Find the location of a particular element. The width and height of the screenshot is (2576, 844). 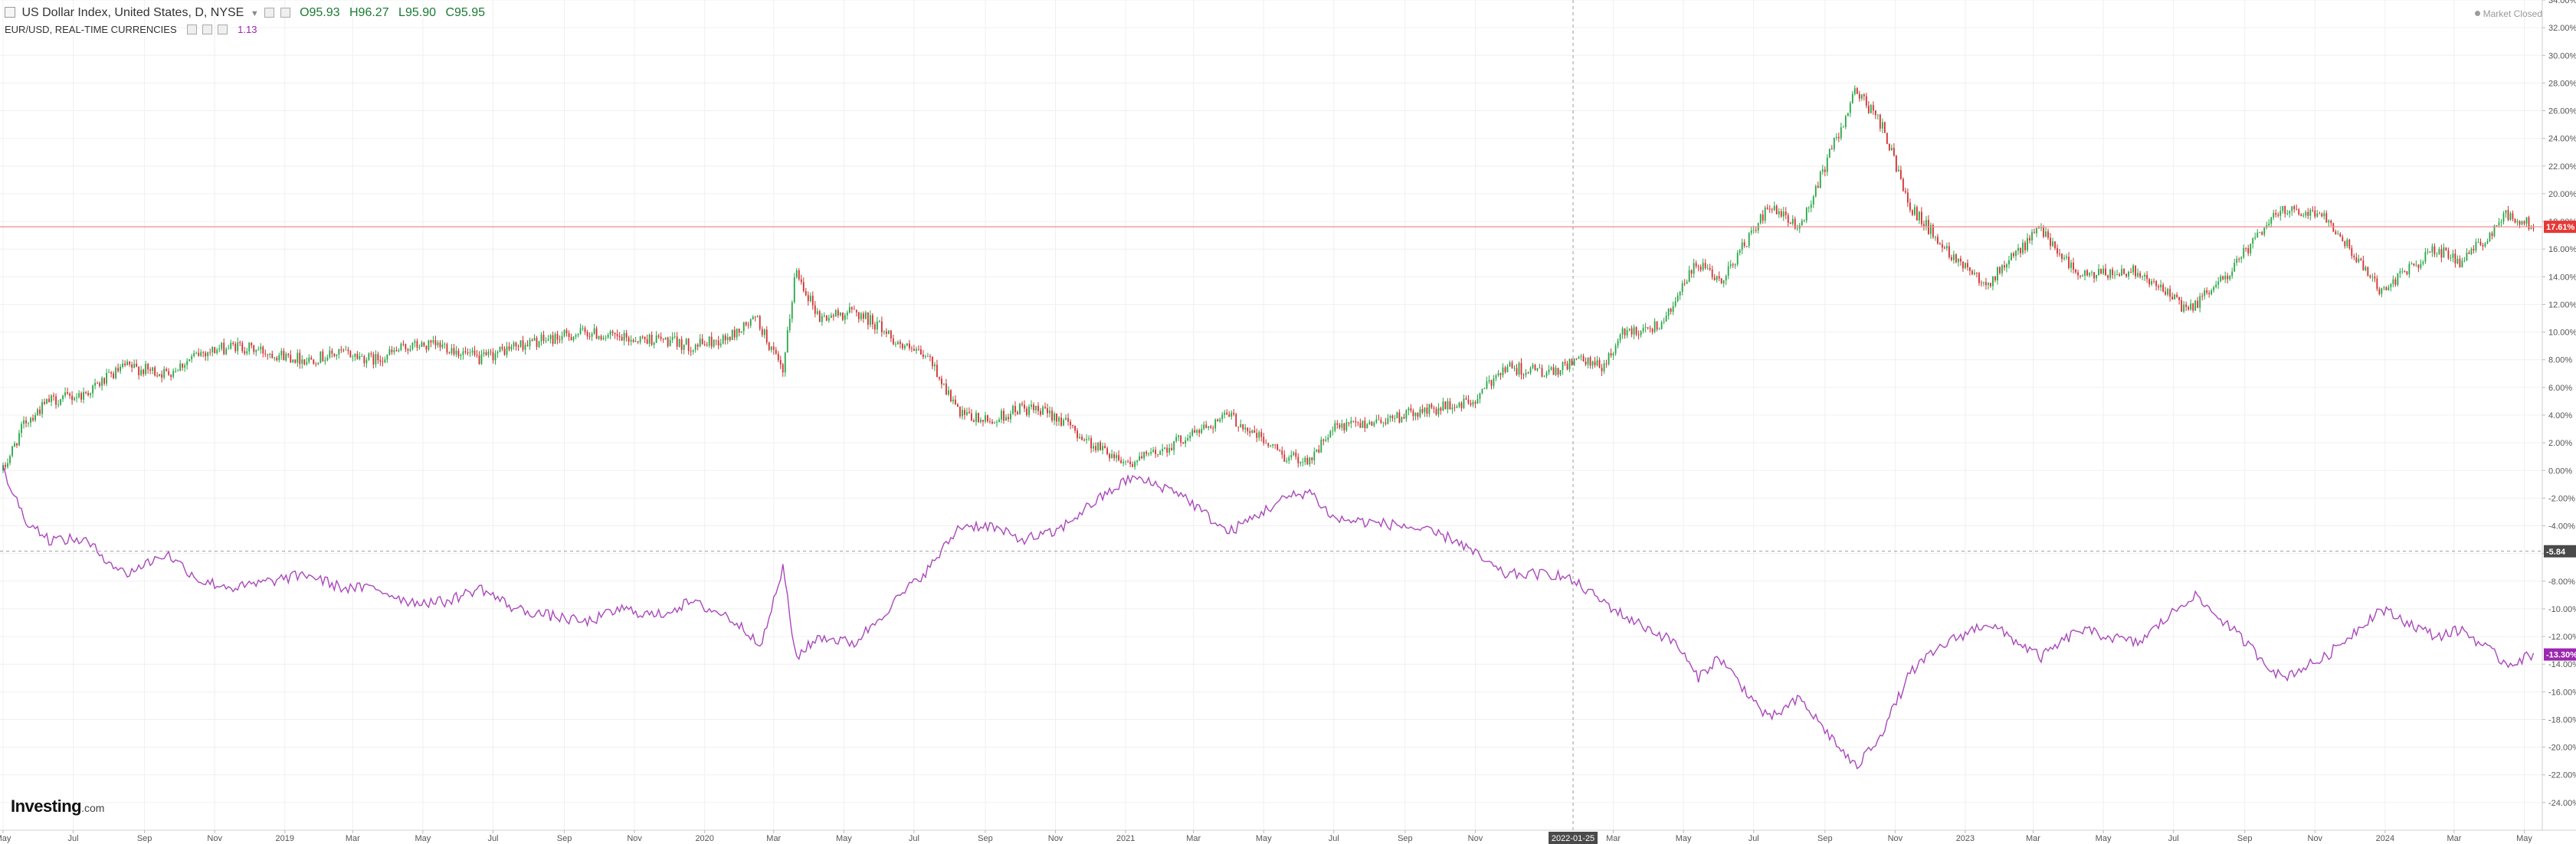

collapse-icon is located at coordinates (10, 12).